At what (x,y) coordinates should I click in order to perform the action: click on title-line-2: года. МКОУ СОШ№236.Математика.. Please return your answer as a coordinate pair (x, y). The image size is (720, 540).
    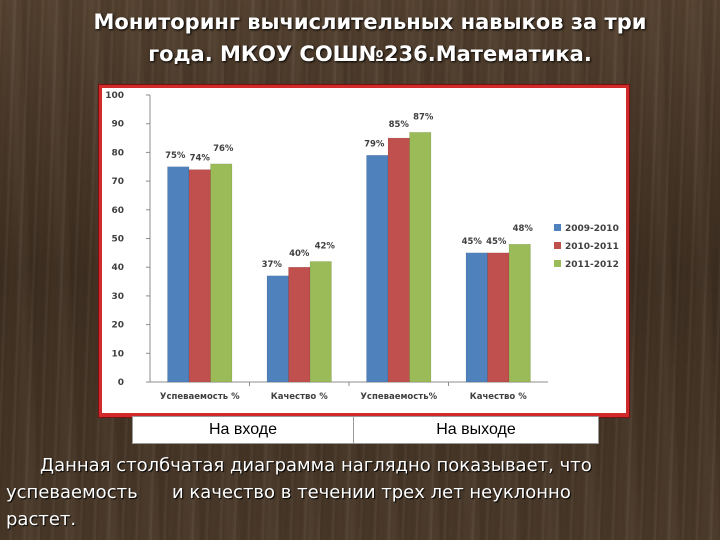
    Looking at the image, I should click on (370, 54).